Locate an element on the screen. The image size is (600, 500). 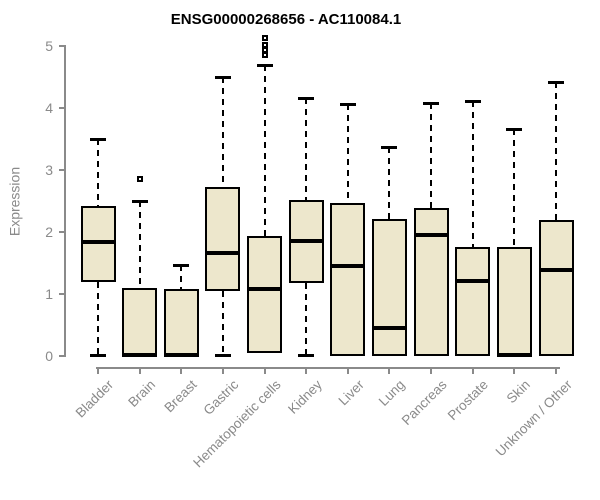
upper-whisker-cap-prostate is located at coordinates (472, 101).